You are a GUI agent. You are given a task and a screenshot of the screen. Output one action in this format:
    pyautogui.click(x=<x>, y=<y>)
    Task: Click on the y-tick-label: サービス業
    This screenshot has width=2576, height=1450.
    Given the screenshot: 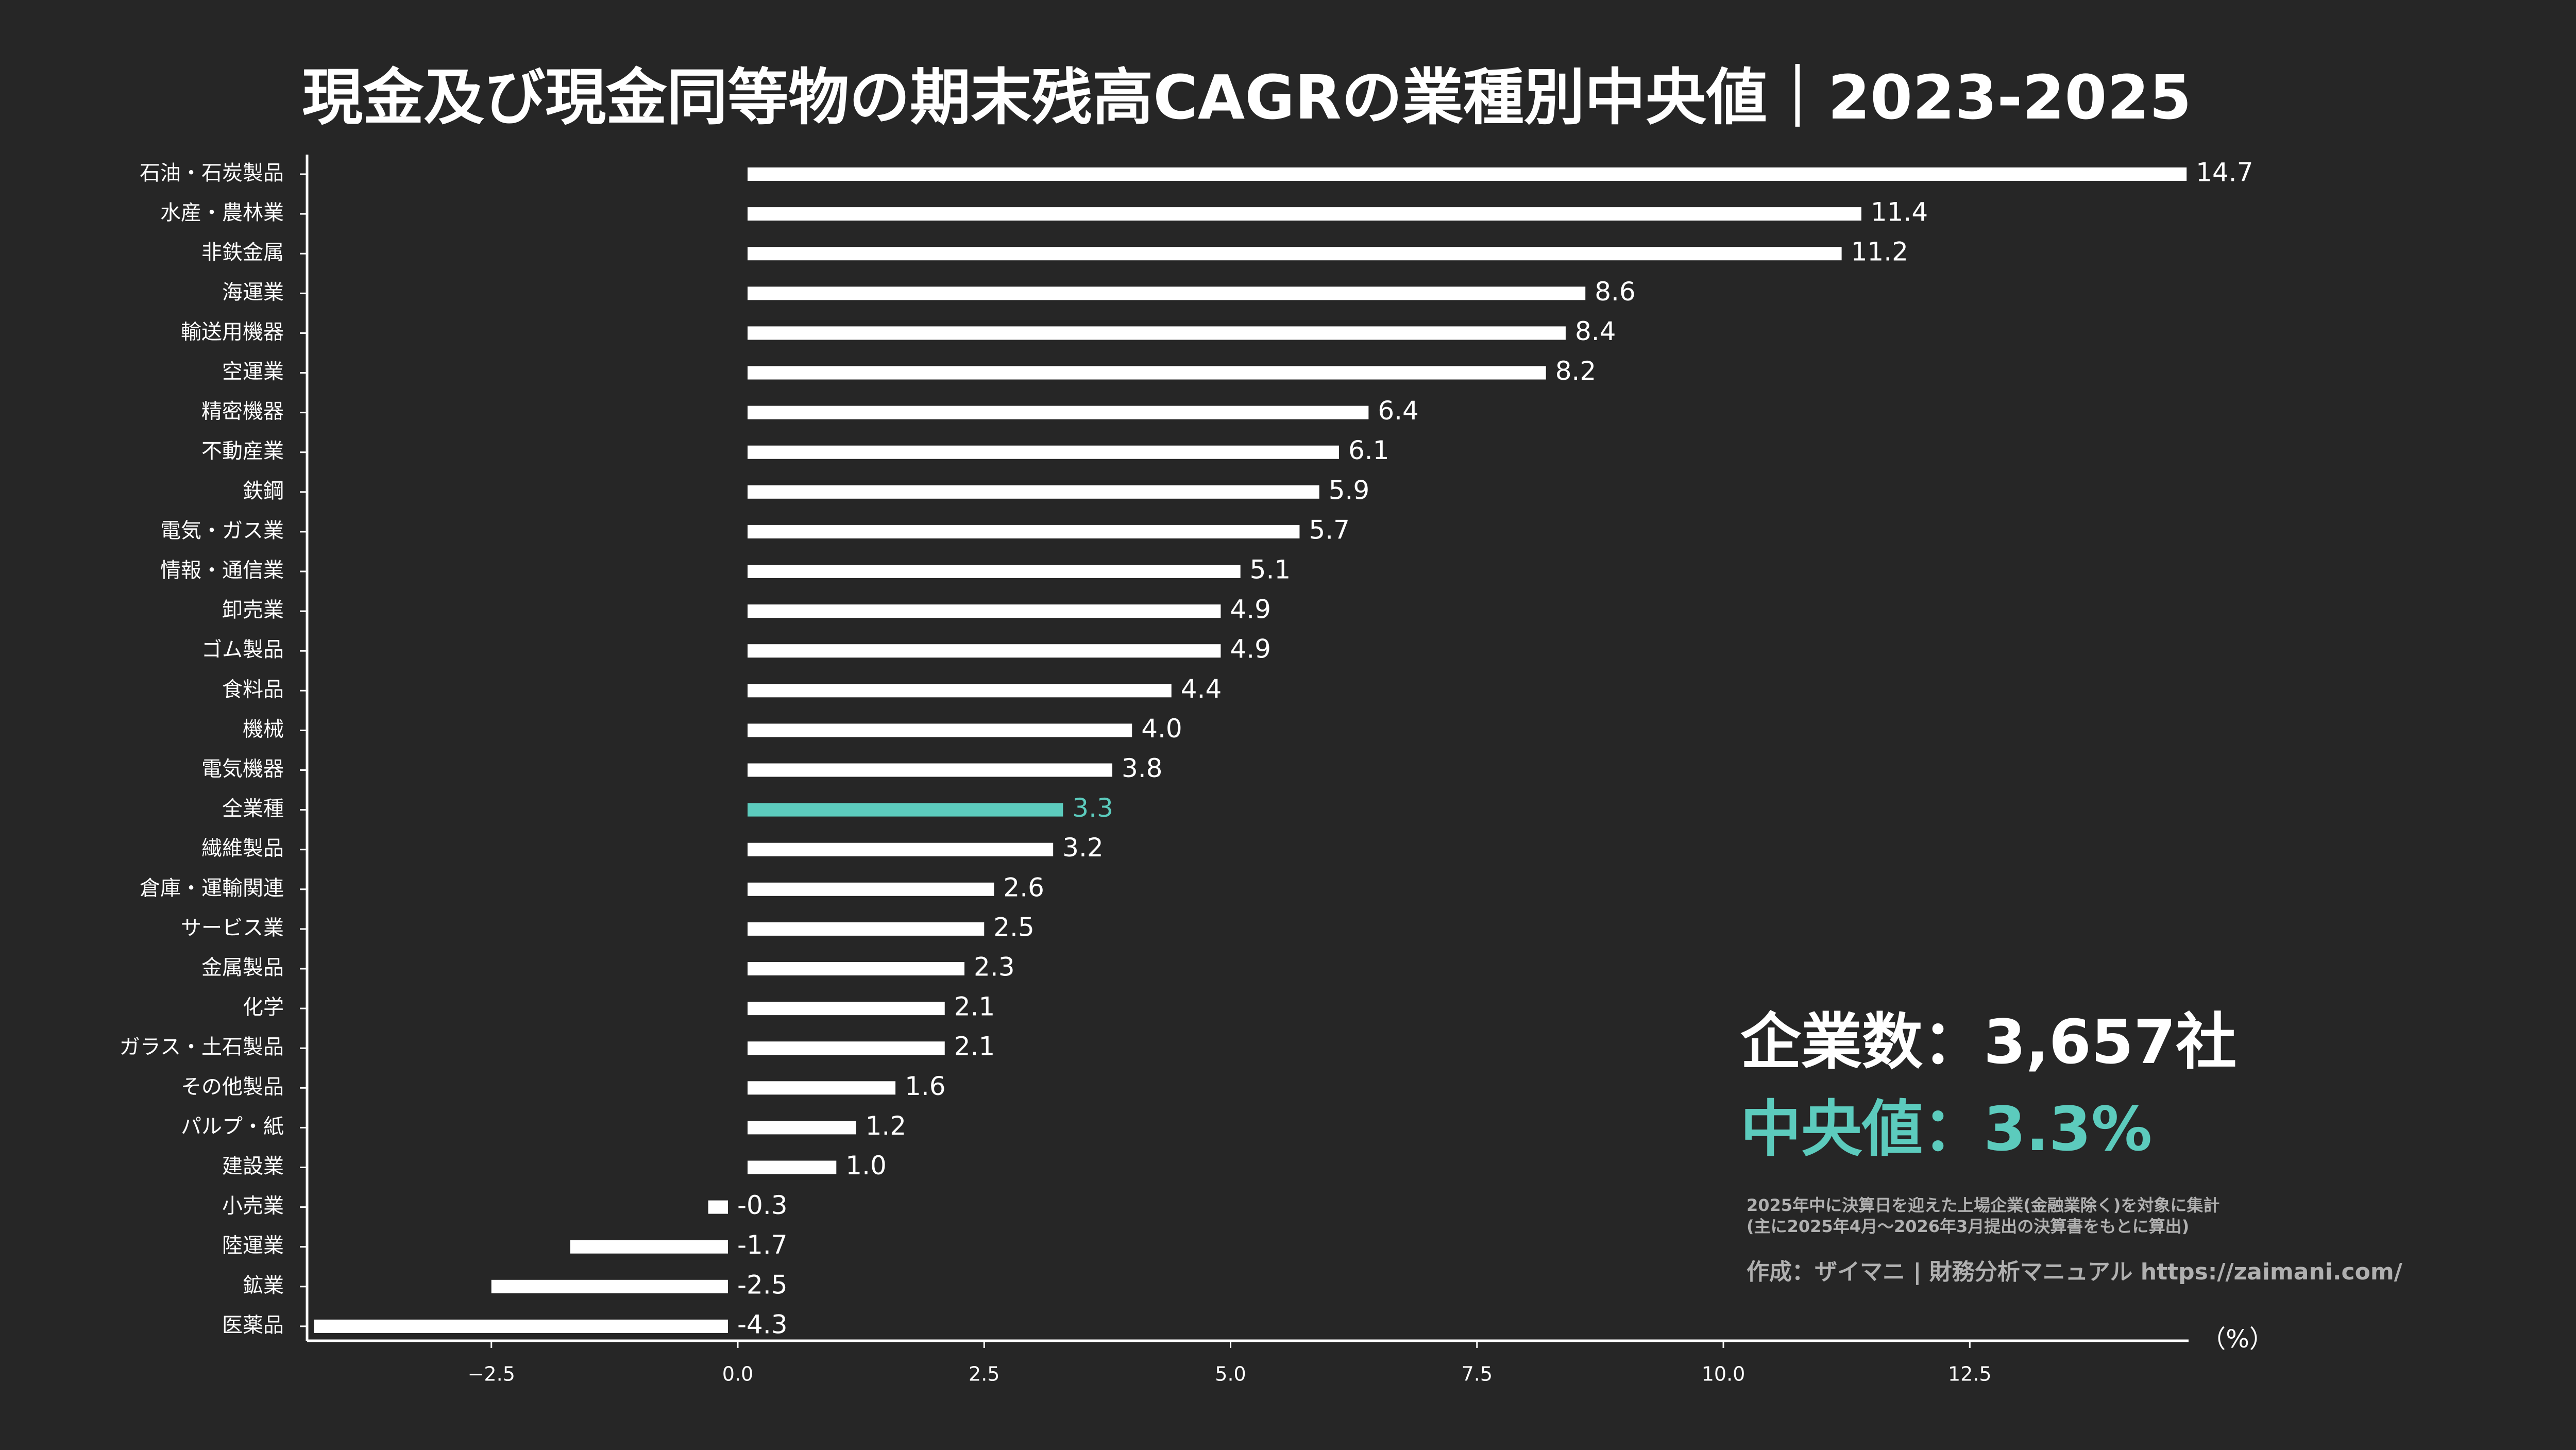 What is the action you would take?
    pyautogui.click(x=232, y=928)
    